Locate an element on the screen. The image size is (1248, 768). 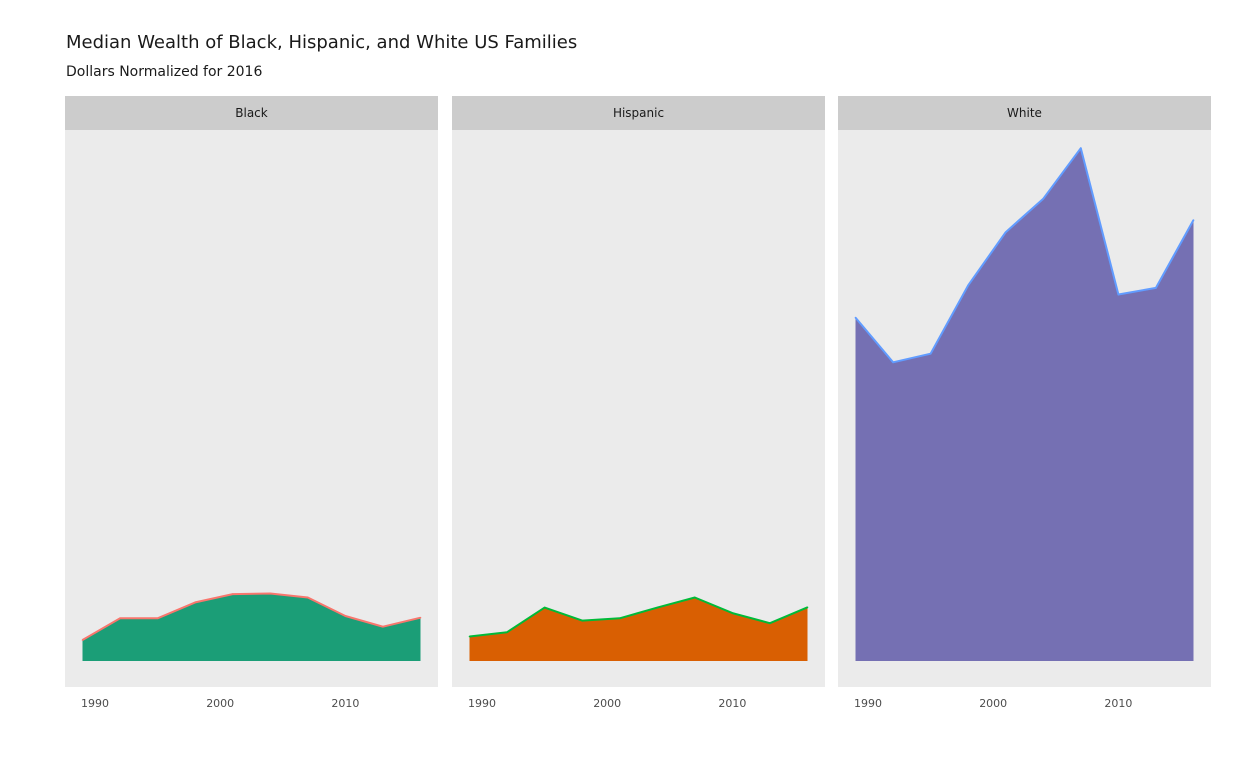
facet-strip-label: White is located at coordinates (1024, 113).